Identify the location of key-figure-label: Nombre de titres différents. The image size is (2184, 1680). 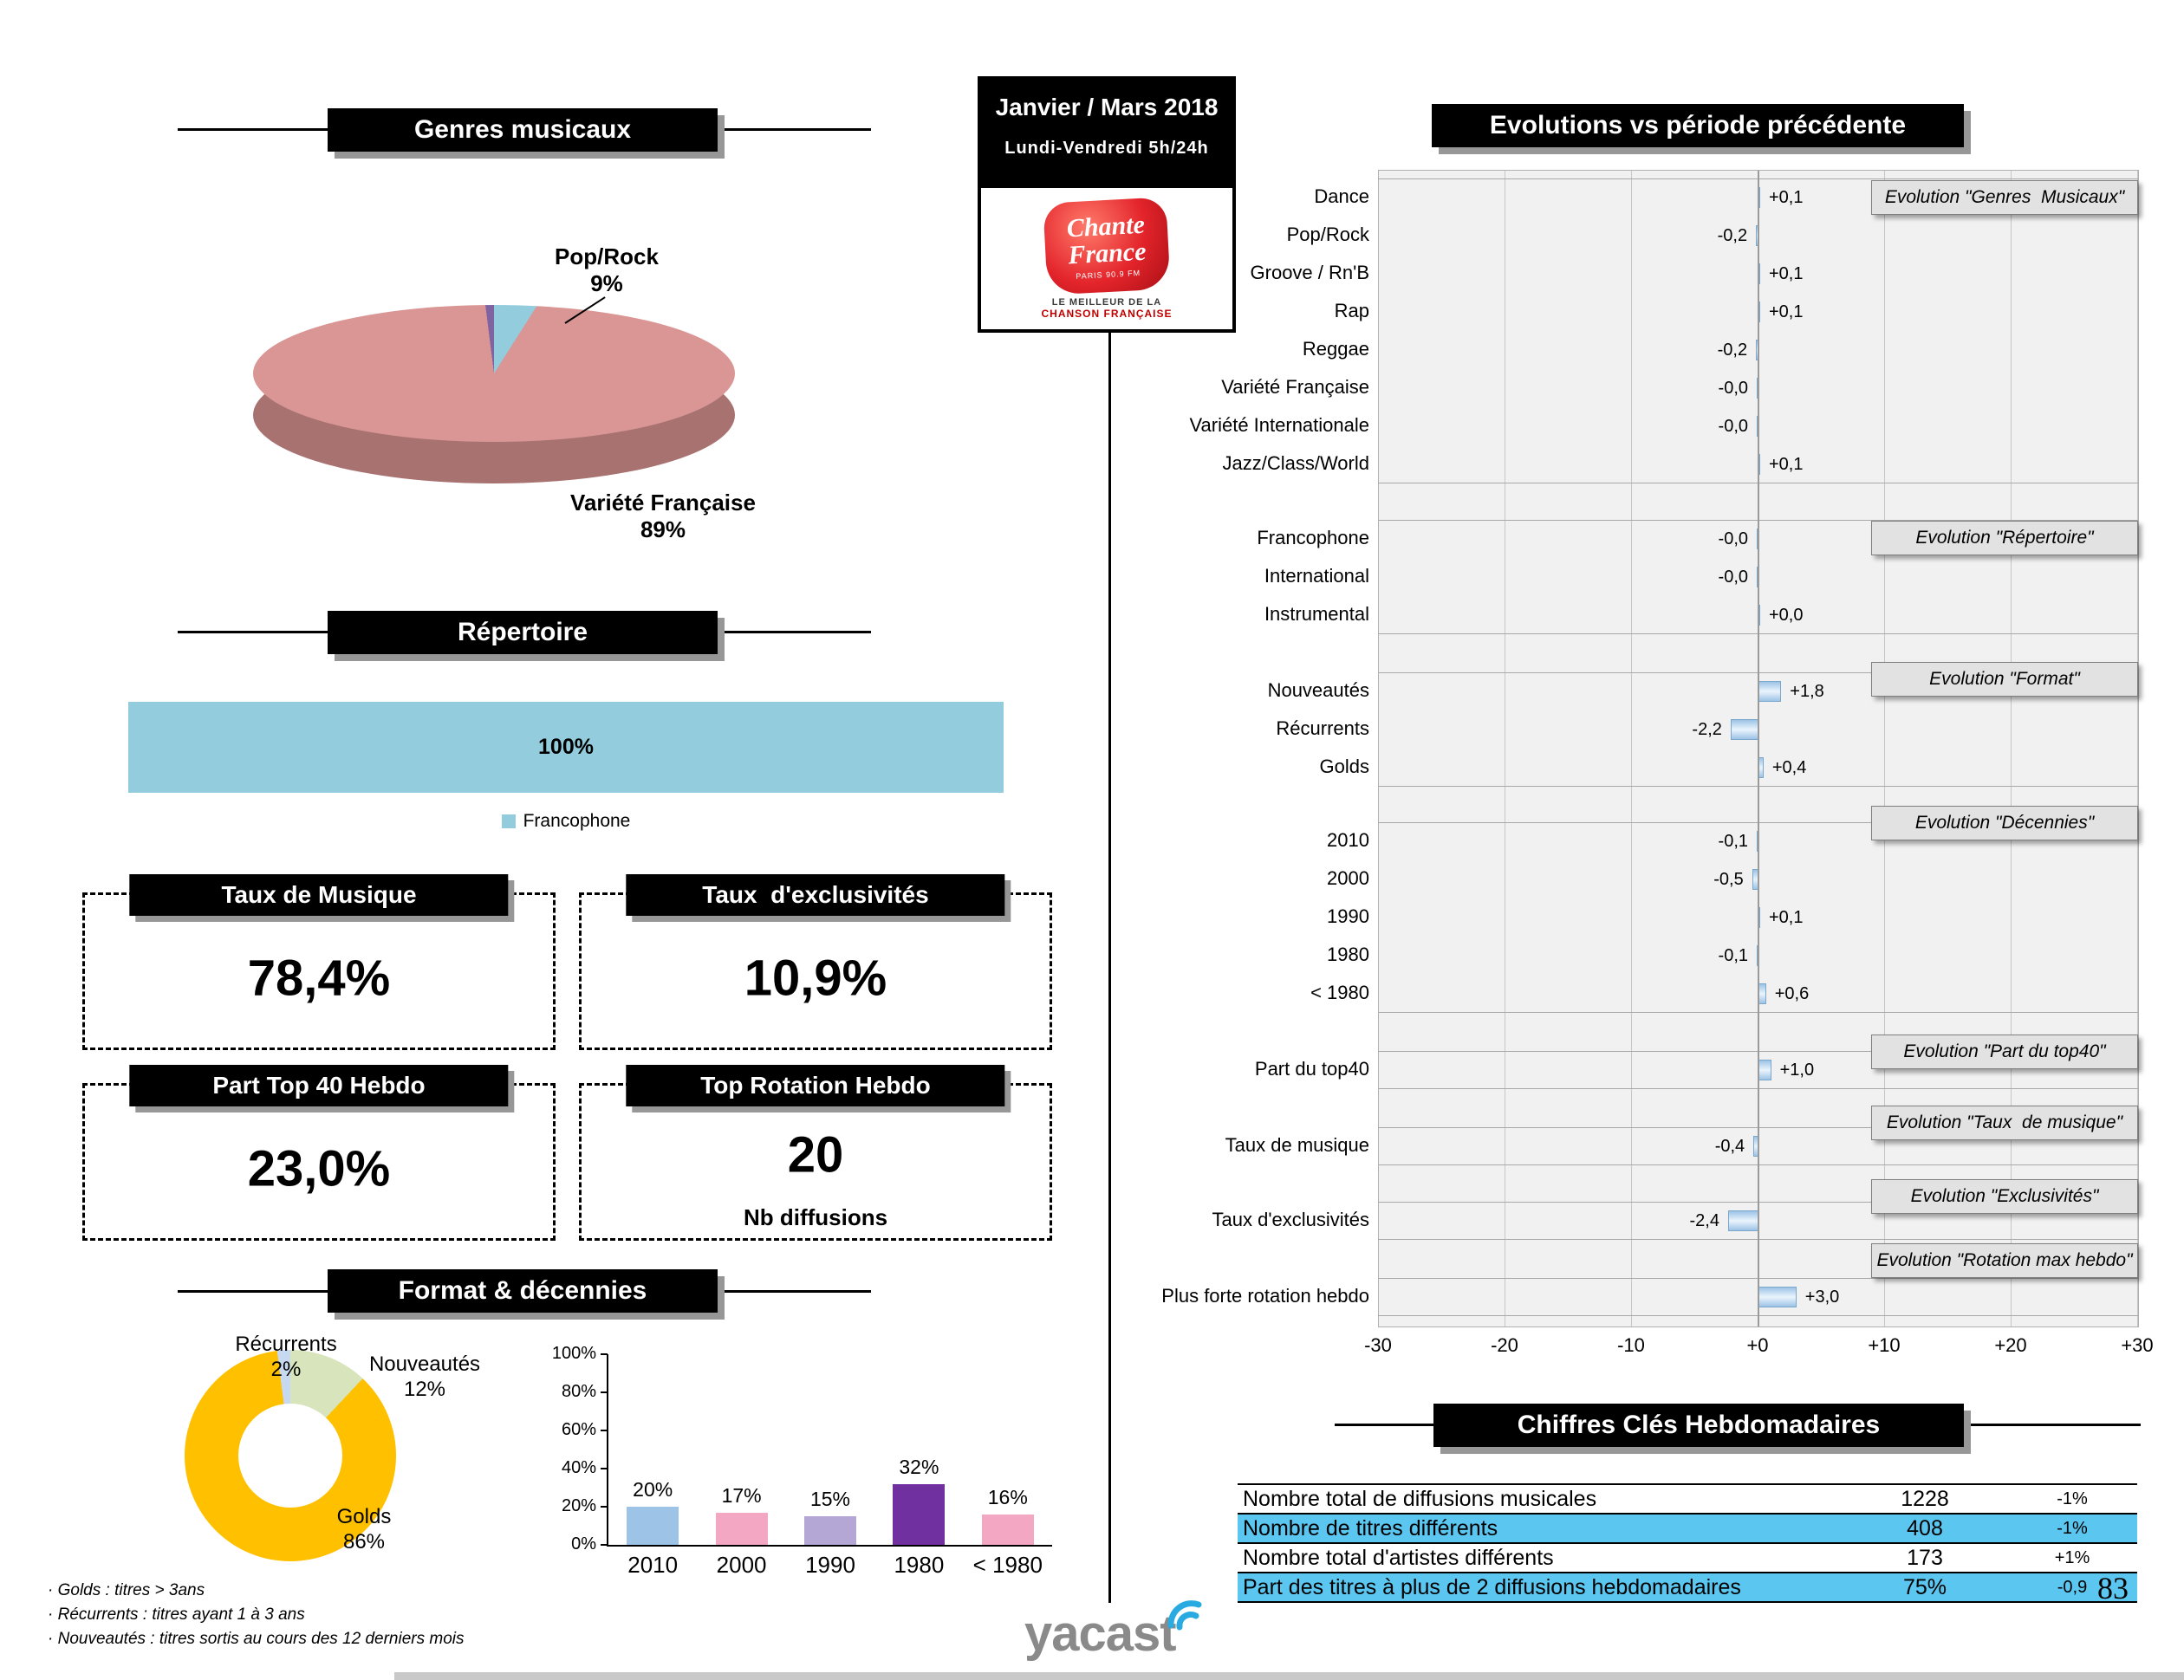
(1370, 1528).